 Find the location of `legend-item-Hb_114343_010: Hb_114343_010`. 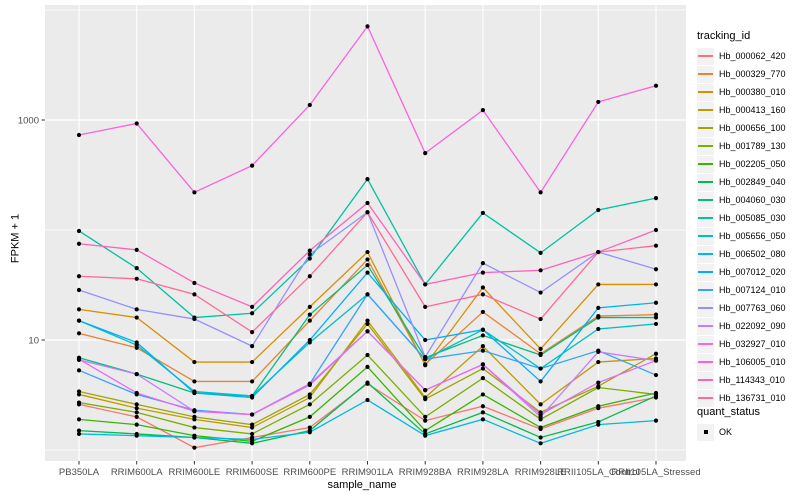

legend-item-Hb_114343_010: Hb_114343_010 is located at coordinates (741, 380).